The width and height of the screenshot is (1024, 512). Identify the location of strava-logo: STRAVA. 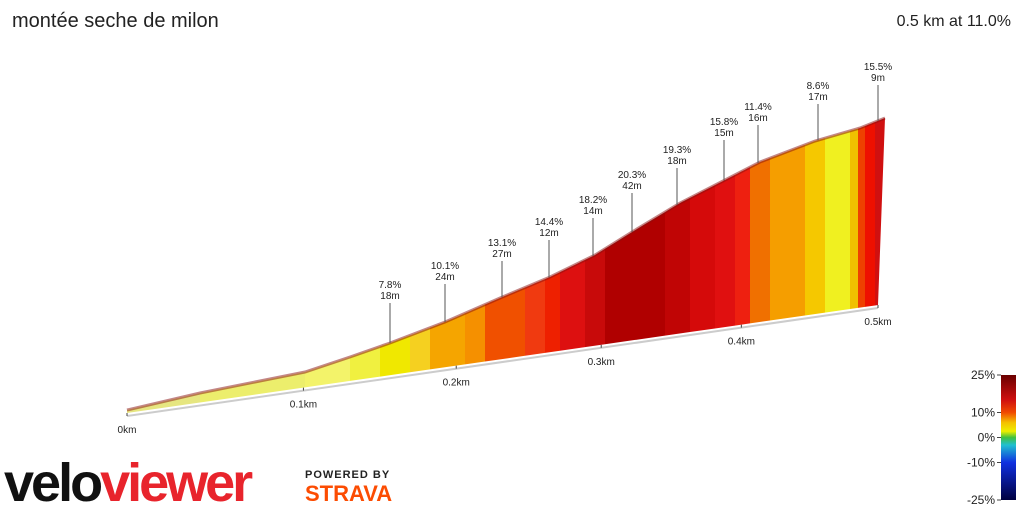
(348, 493).